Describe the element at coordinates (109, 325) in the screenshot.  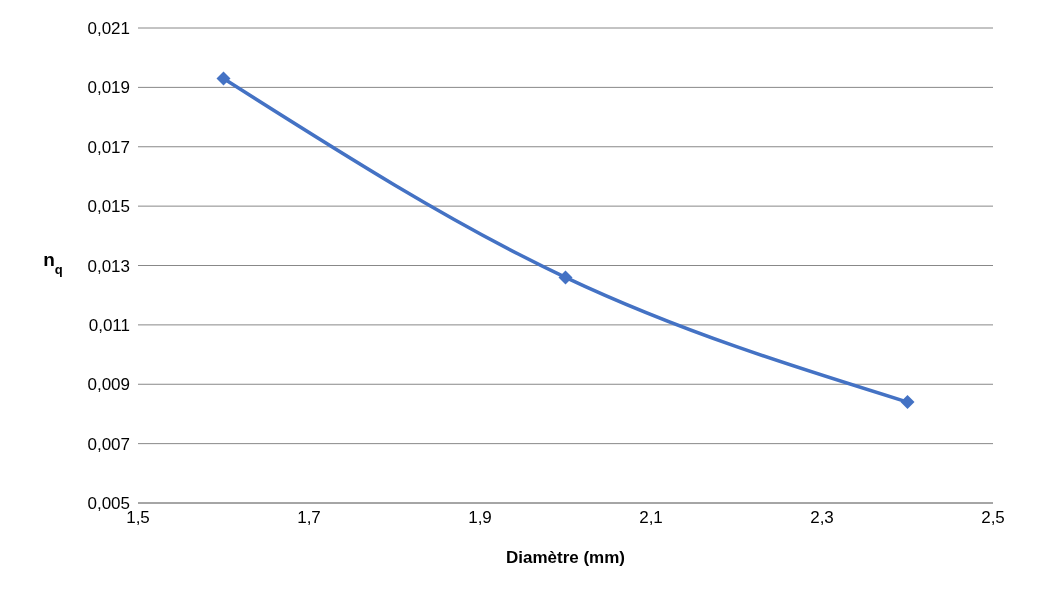
I see `y-tick-label: 0,011` at that location.